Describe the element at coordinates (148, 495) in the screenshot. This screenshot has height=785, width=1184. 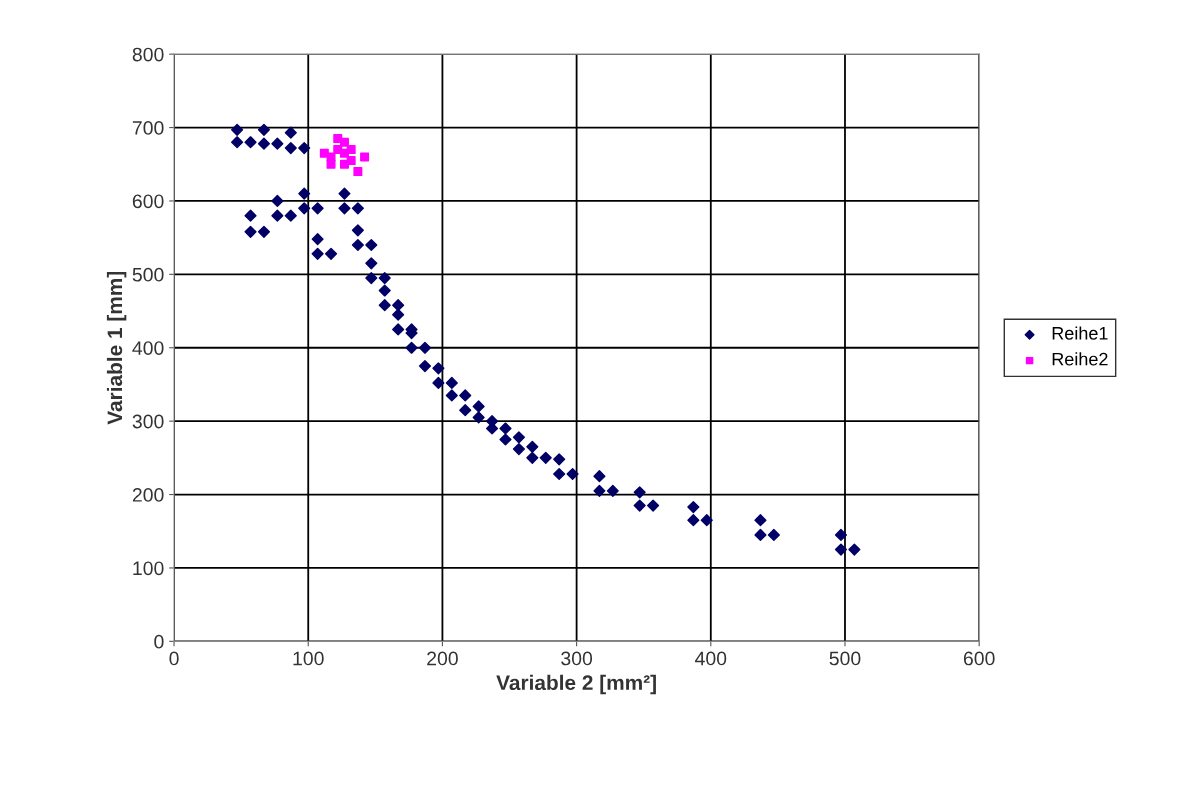
I see `y-tick-label: 200` at that location.